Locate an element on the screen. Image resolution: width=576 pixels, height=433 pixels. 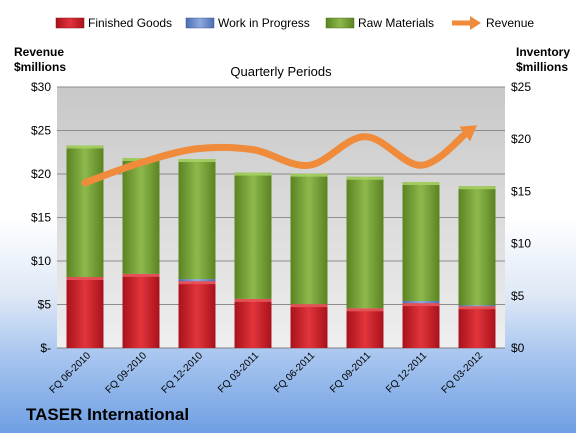
x-tick-label: FQ 06-2010 is located at coordinates (71, 373).